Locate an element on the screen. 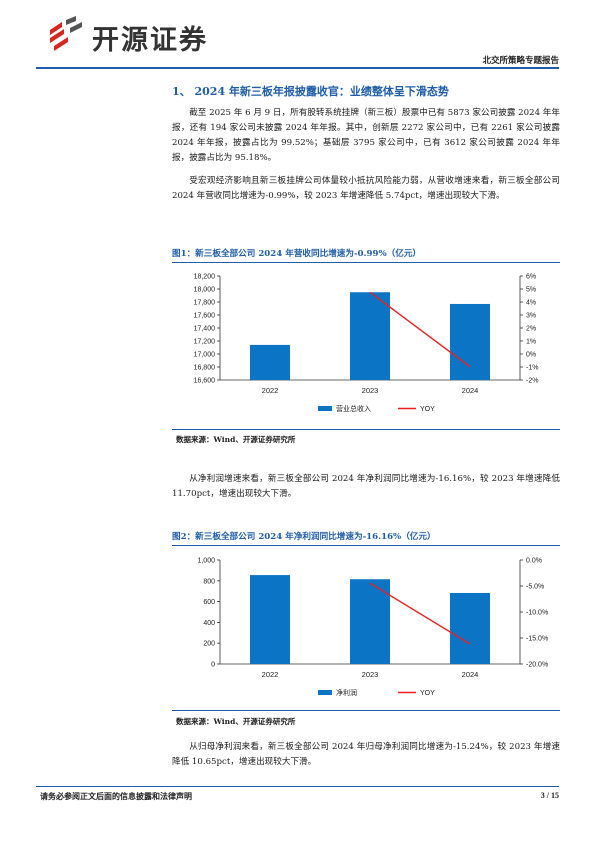 This screenshot has height=841, width=595. figure-1-top-rule is located at coordinates (366, 262).